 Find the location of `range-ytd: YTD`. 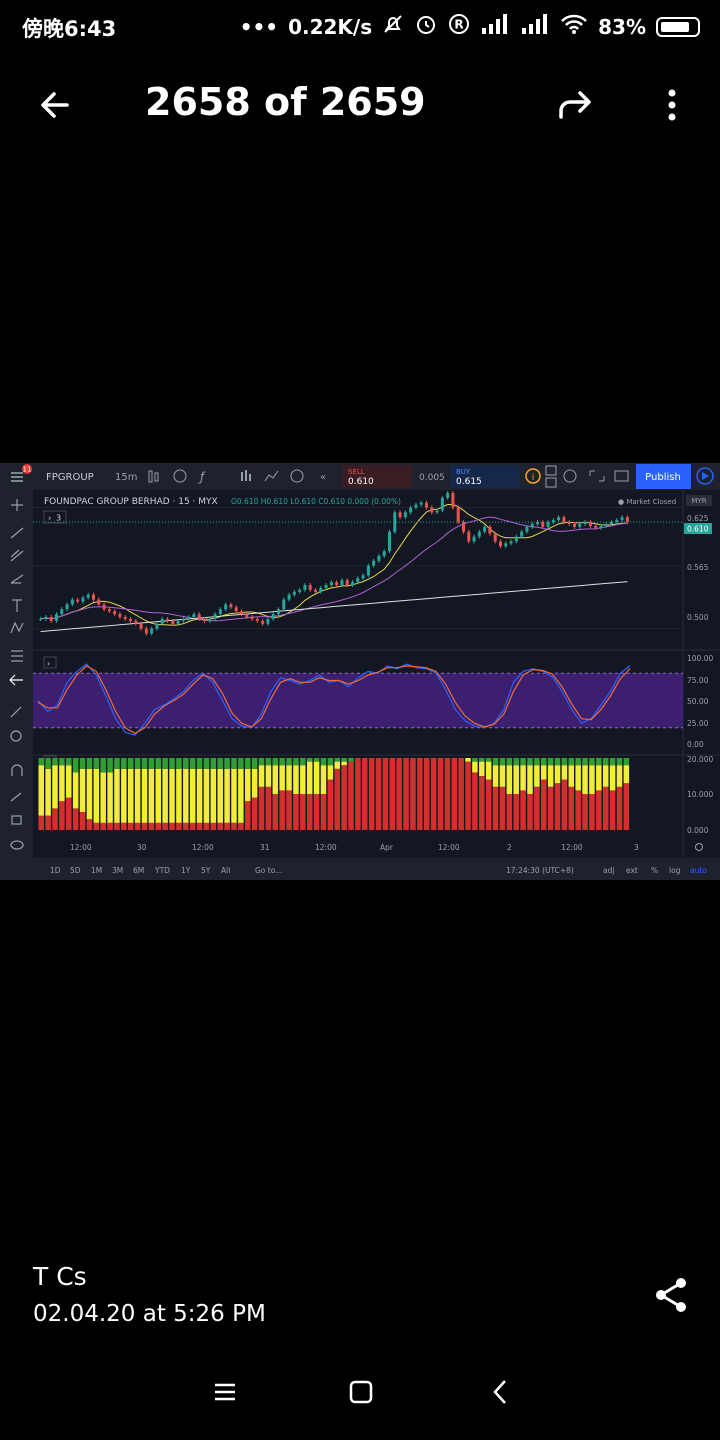

range-ytd: YTD is located at coordinates (162, 870).